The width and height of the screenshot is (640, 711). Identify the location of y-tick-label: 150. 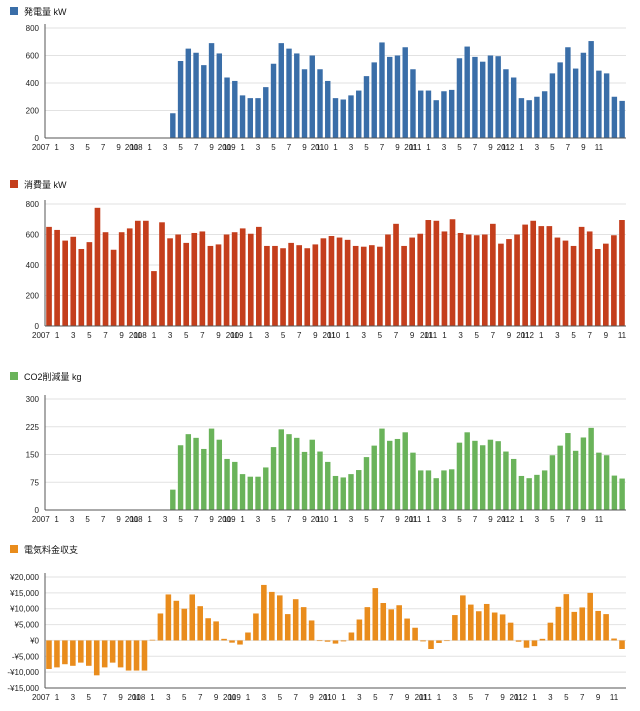
(33, 455).